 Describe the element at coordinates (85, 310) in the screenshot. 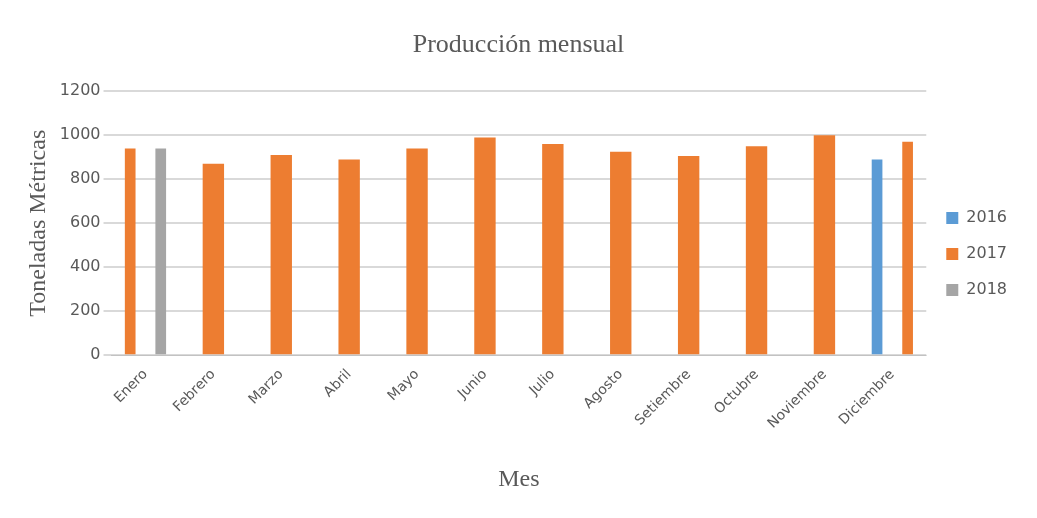

I see `y-tick-label: 200` at that location.